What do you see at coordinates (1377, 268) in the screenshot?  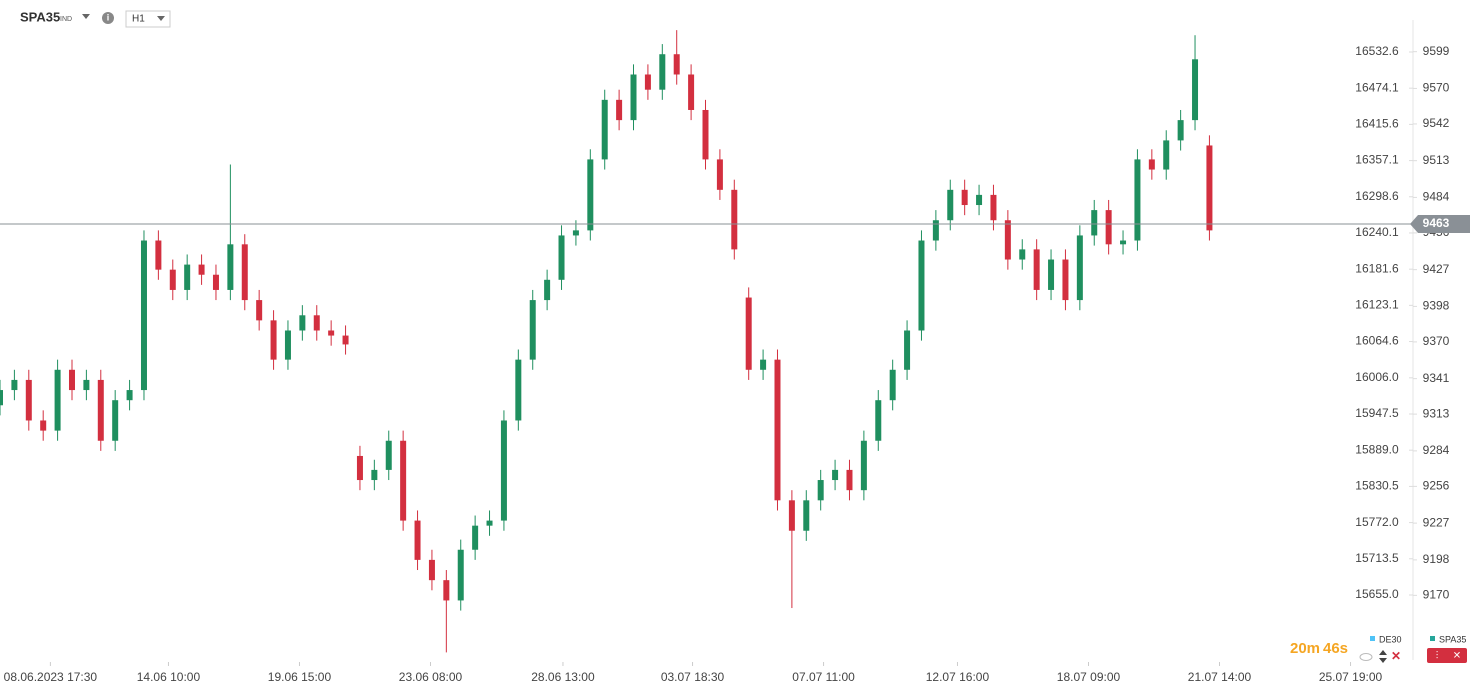 I see `y2-tick-label: 16181.6` at bounding box center [1377, 268].